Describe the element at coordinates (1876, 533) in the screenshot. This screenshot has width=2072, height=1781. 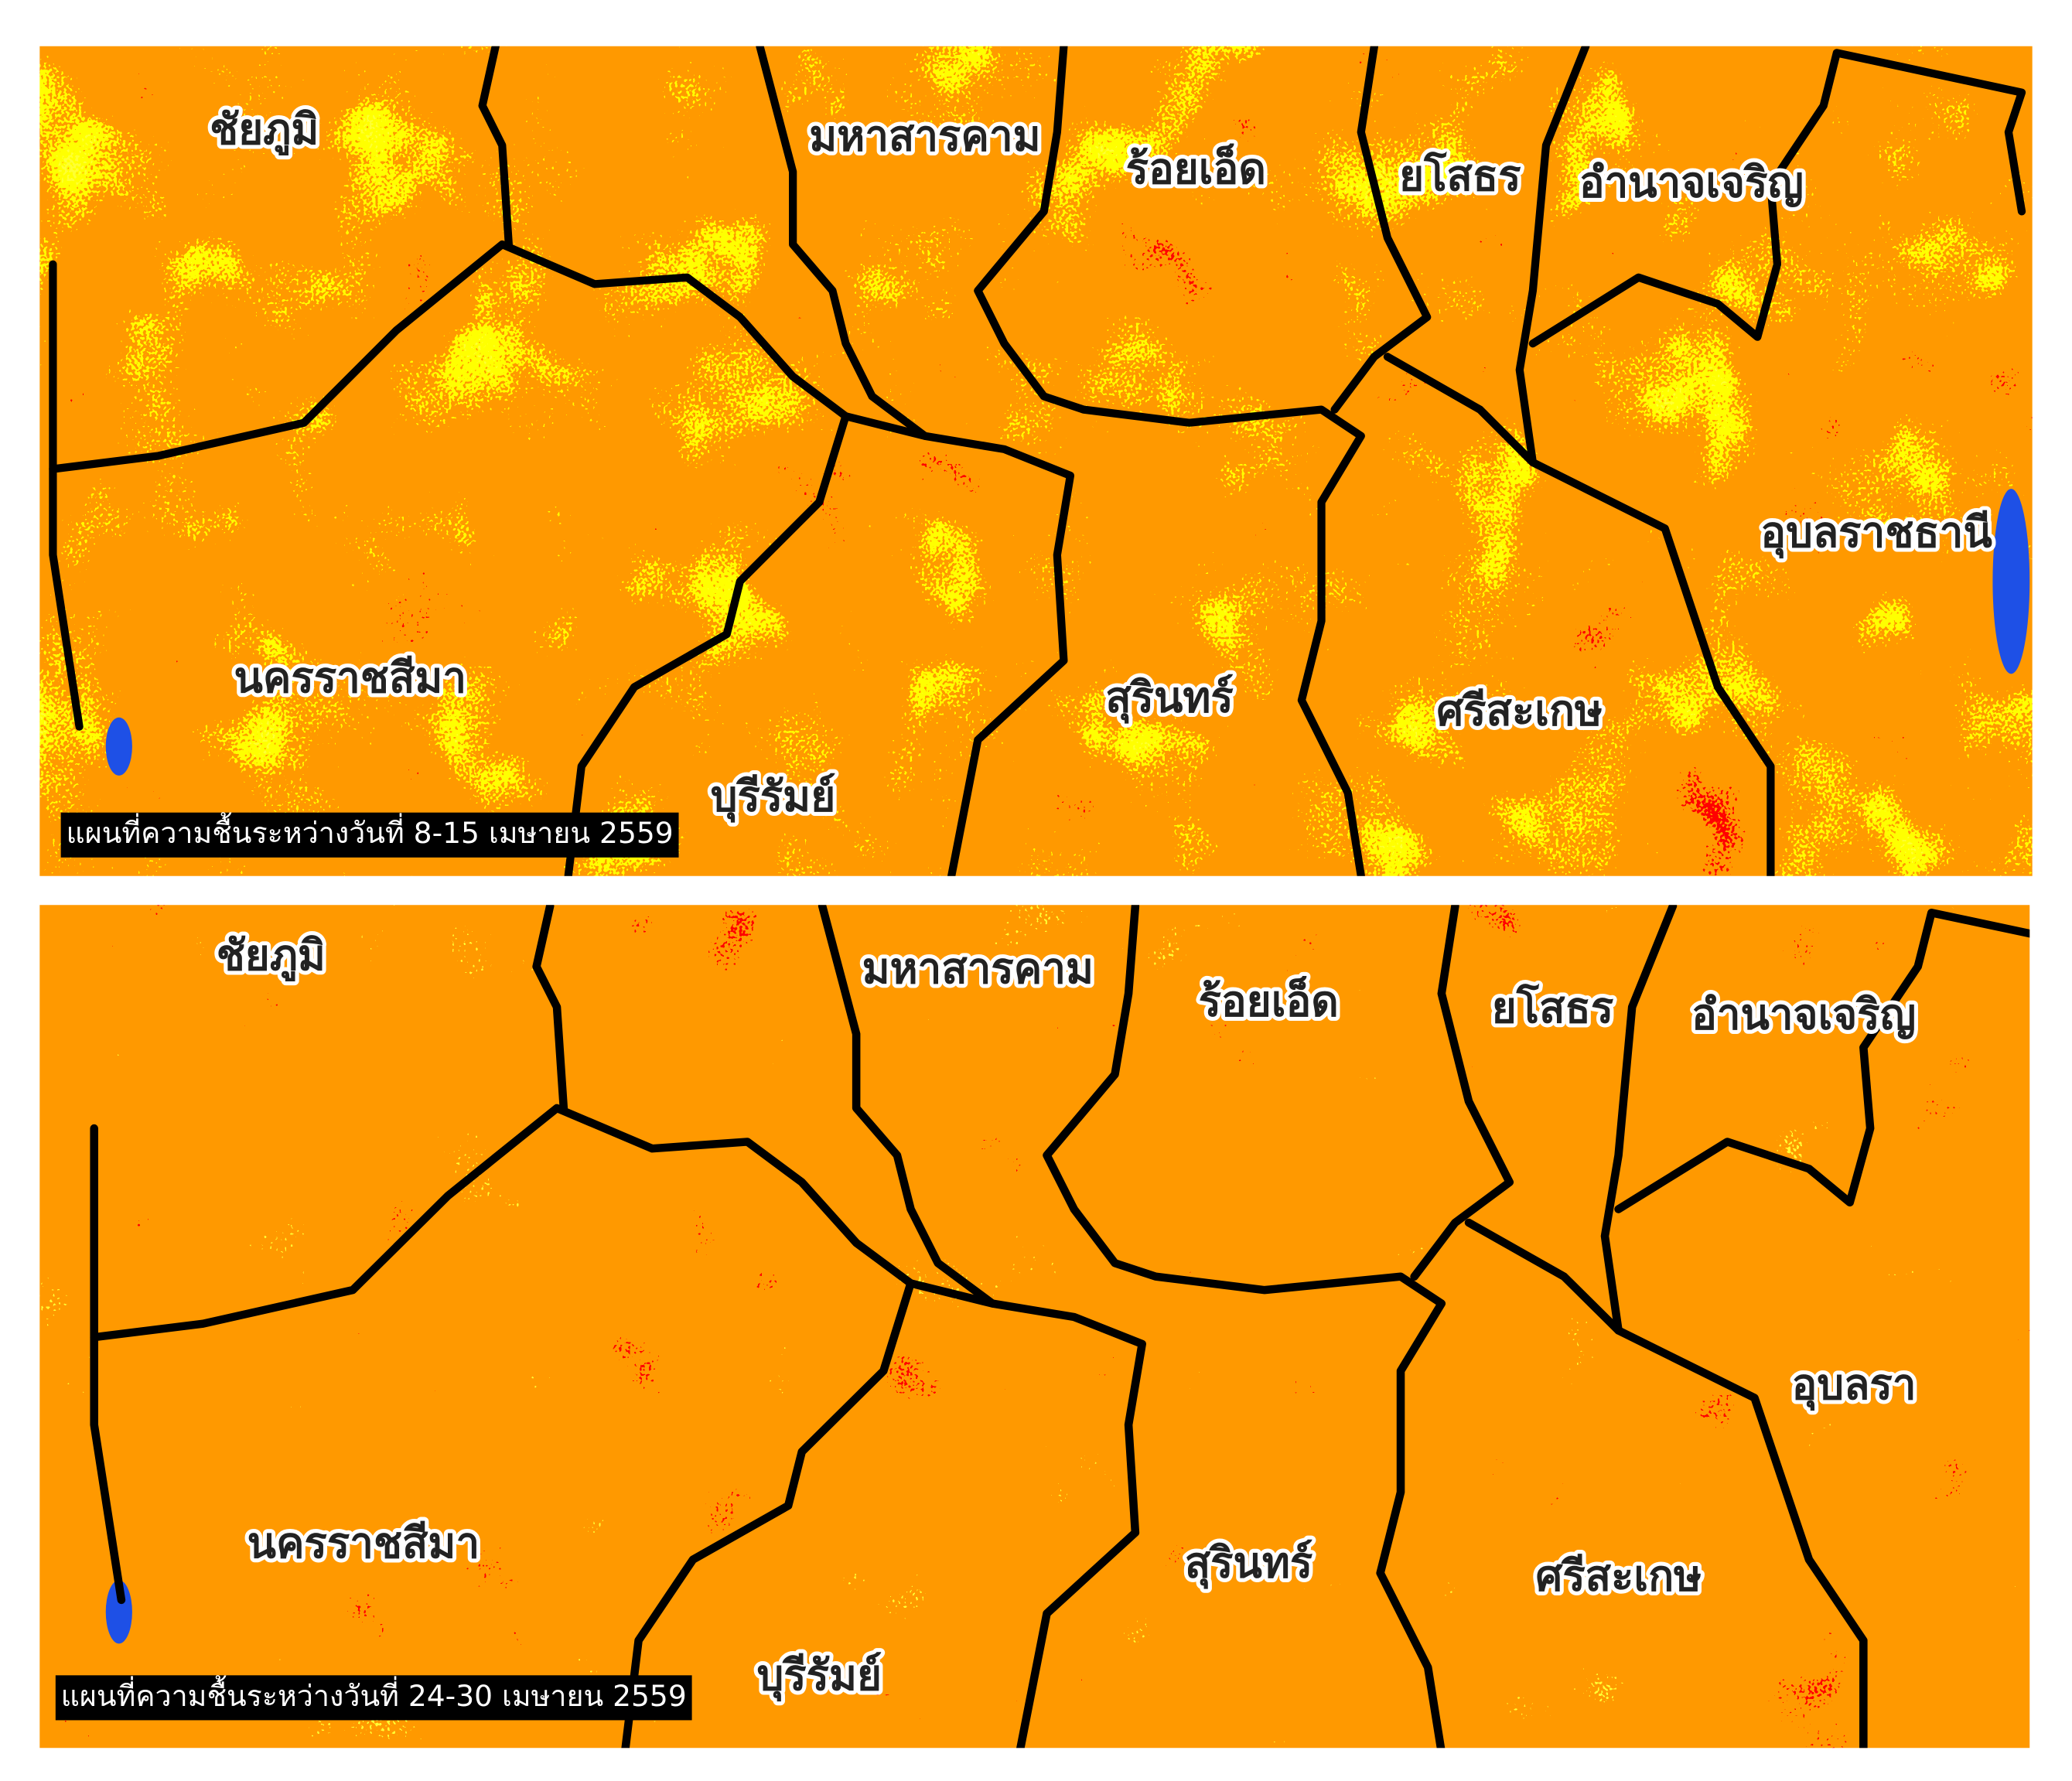
I see `province-label: อุบลราชธานี` at that location.